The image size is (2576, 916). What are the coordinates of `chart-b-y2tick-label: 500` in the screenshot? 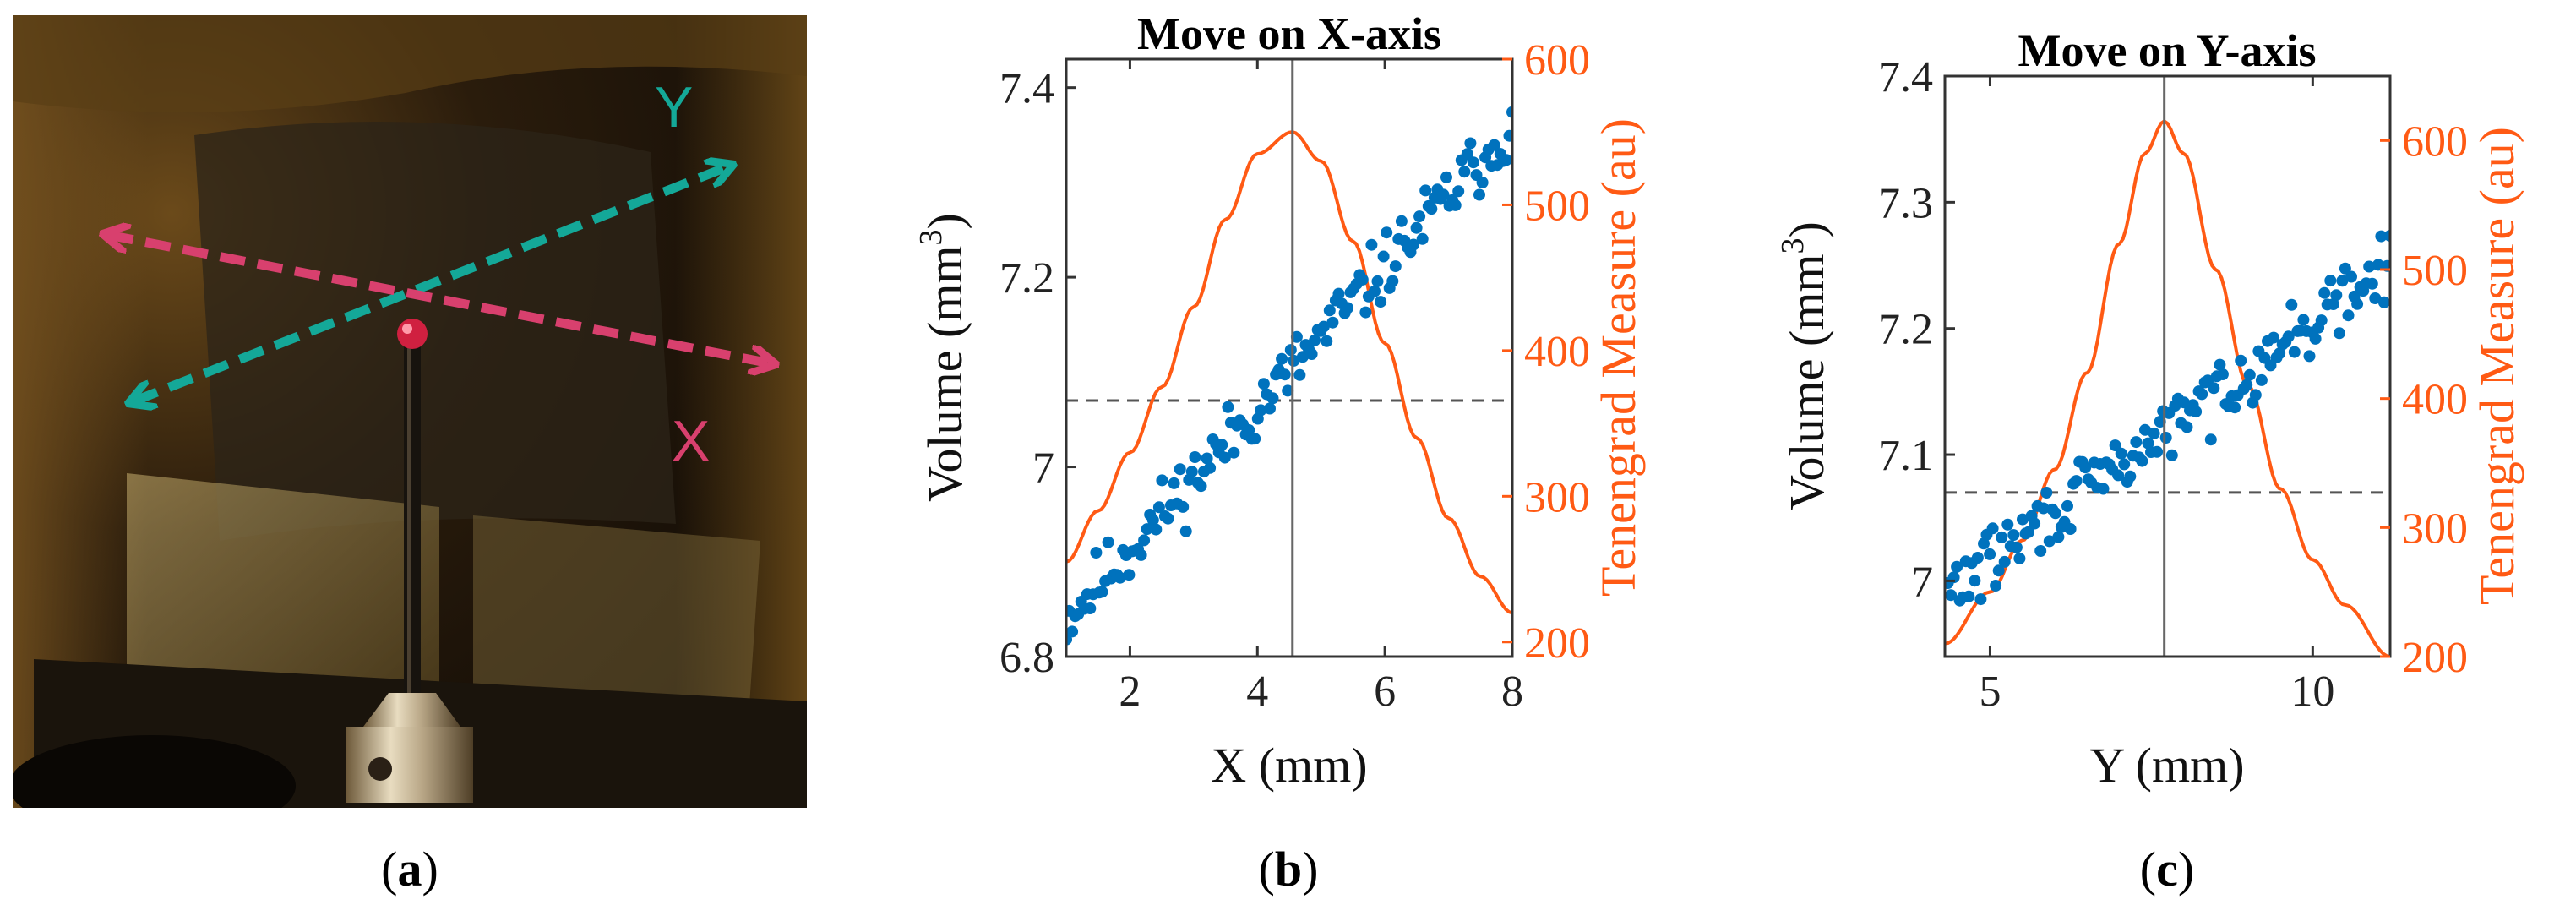 It's located at (1557, 206).